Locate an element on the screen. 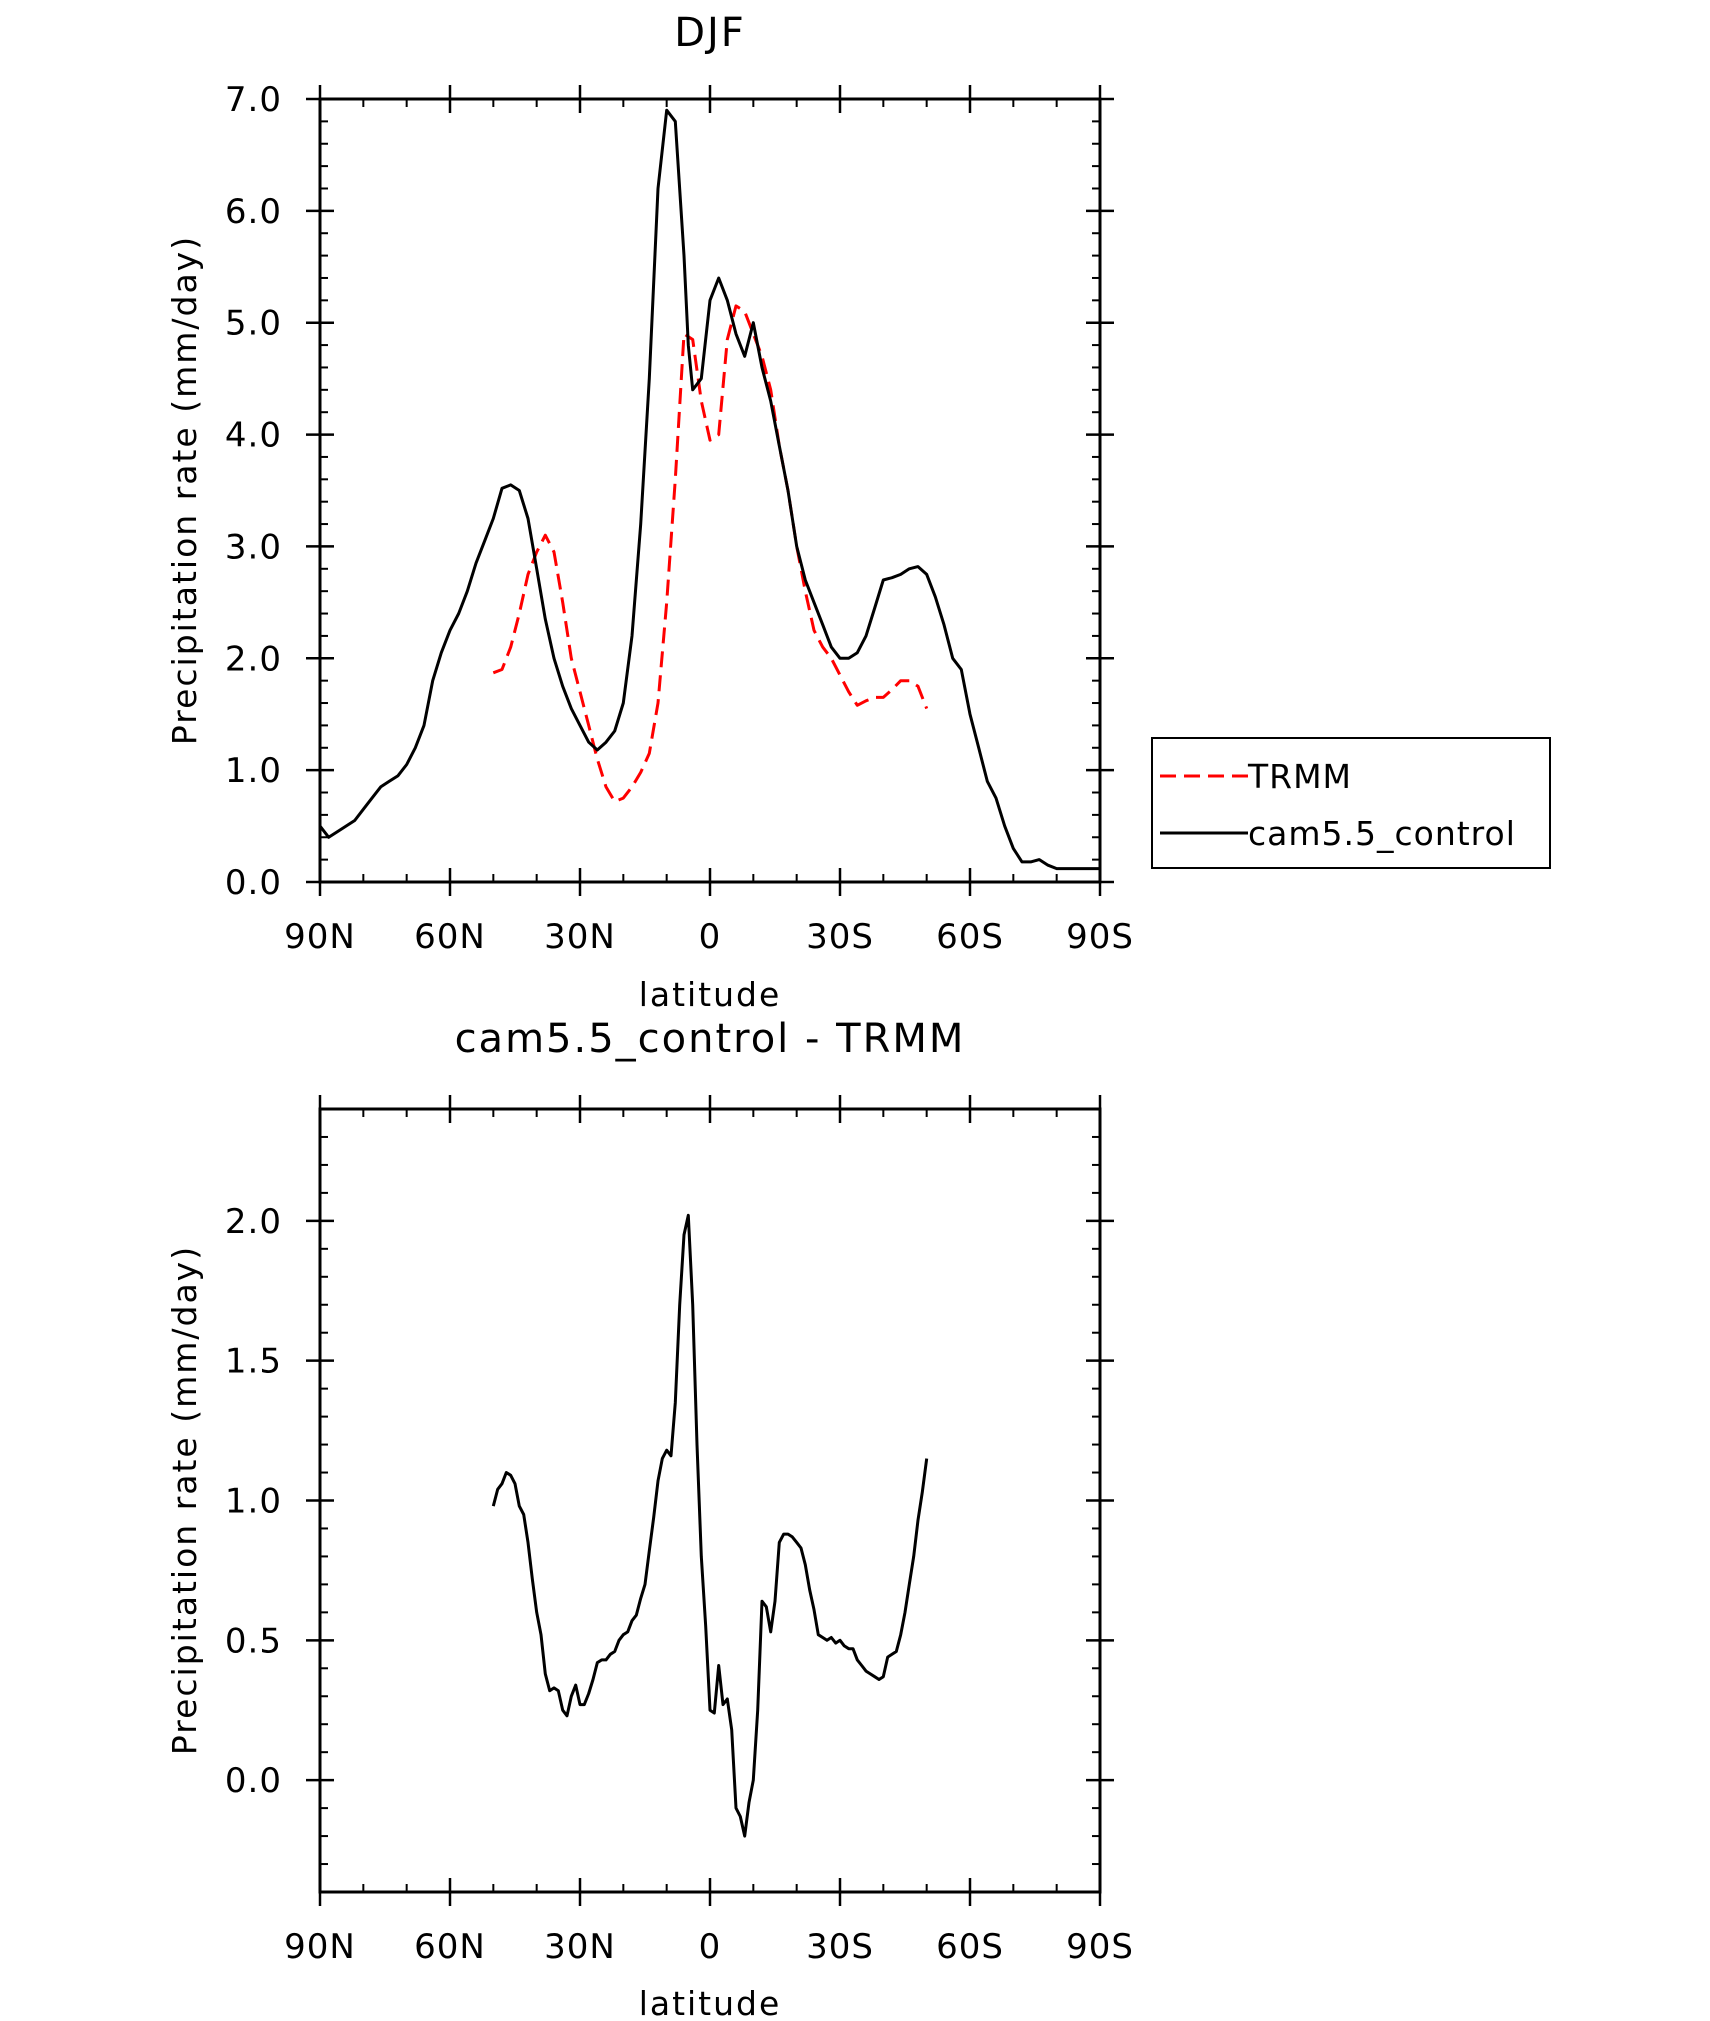  top-y-tick-label: 4.0 is located at coordinates (253, 436).